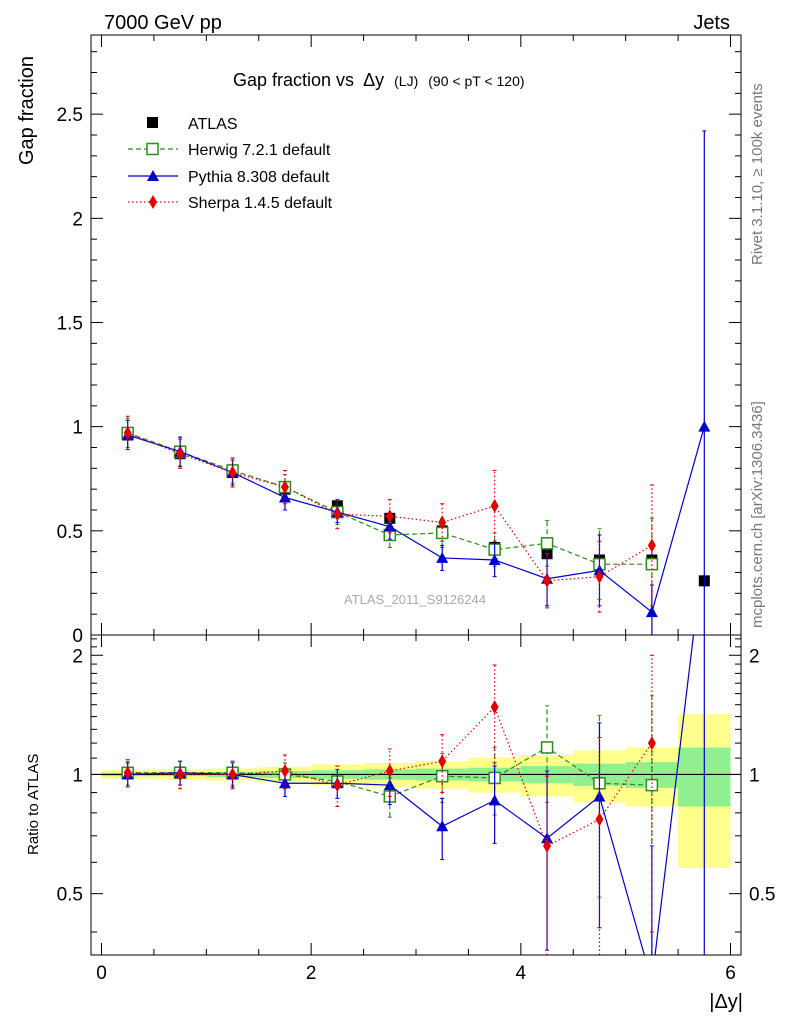 The width and height of the screenshot is (786, 1024). What do you see at coordinates (77, 428) in the screenshot?
I see `ytick-label: 1` at bounding box center [77, 428].